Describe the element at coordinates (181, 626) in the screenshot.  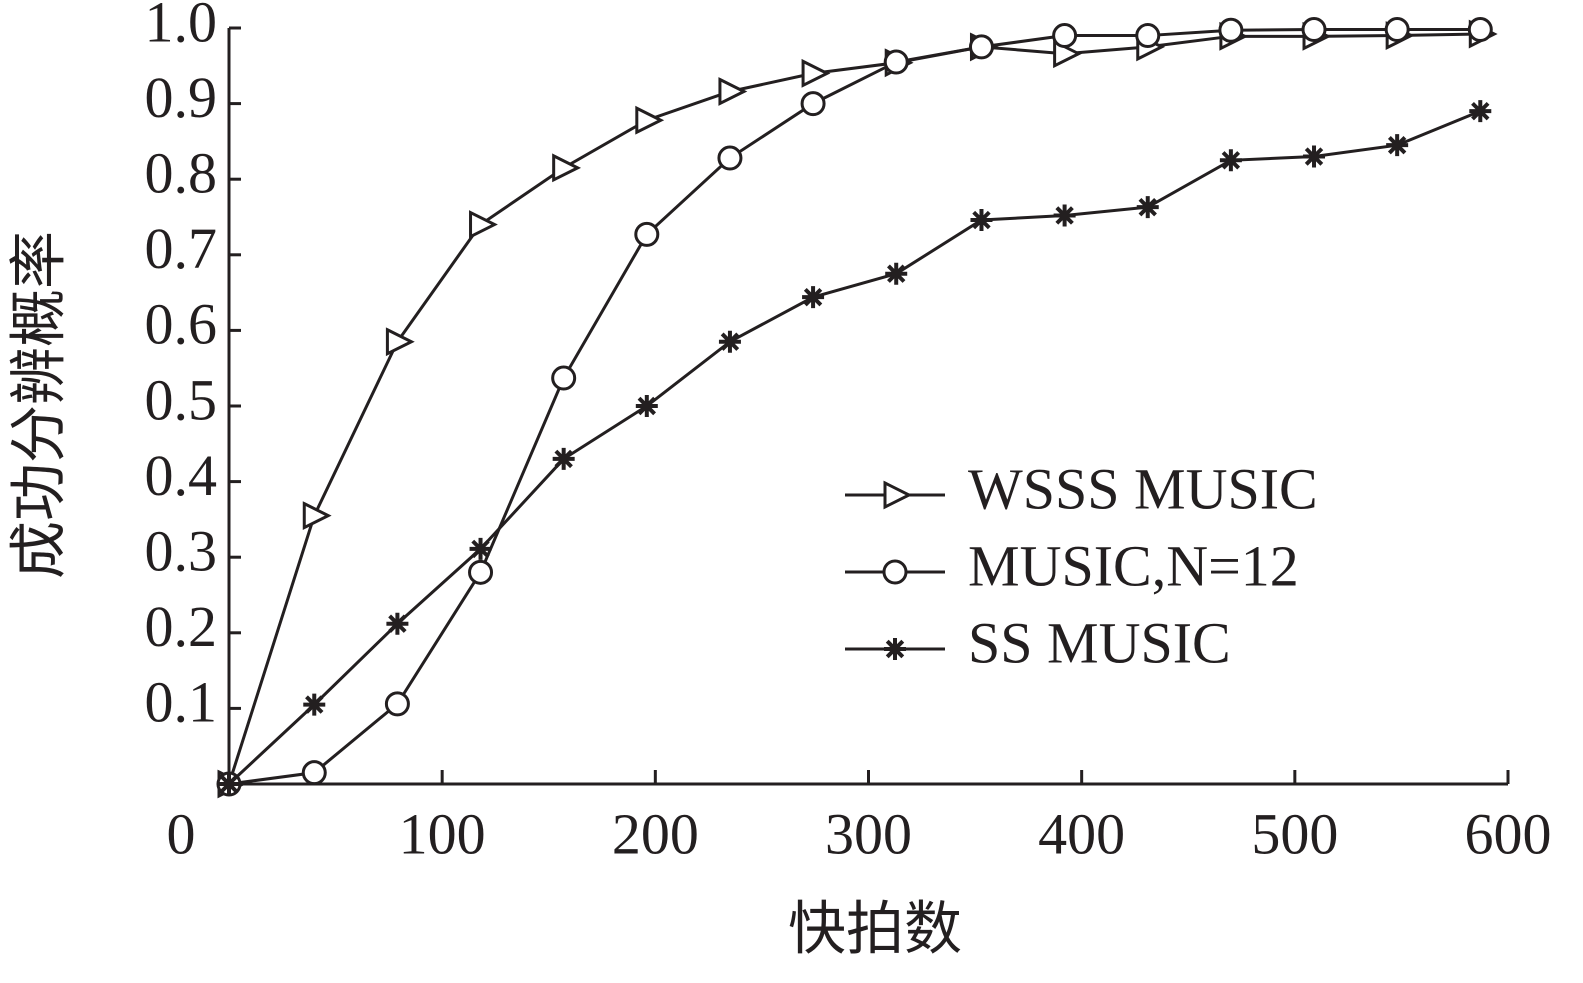
I see `y-tick-label: 0.2` at that location.